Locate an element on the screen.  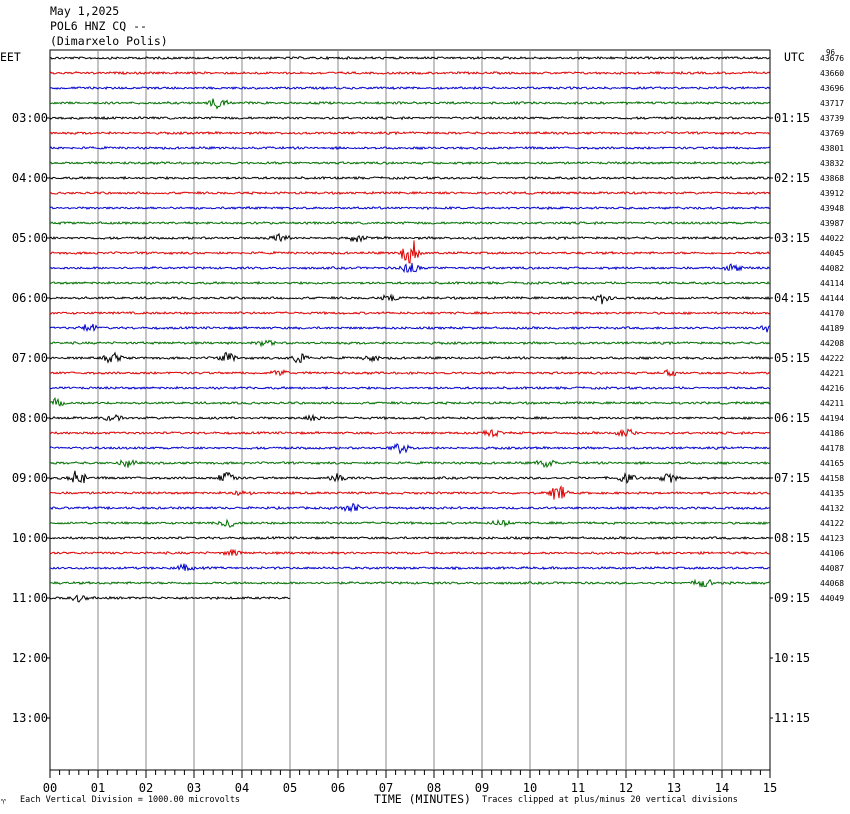
left-hour-label: 05:00 is located at coordinates (30, 238).